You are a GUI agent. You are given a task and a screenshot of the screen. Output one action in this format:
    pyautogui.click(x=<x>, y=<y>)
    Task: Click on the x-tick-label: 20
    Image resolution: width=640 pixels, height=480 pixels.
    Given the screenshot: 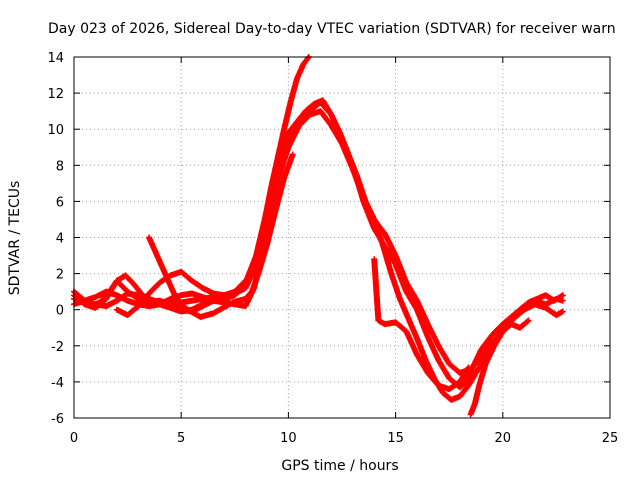 What is the action you would take?
    pyautogui.click(x=503, y=438)
    